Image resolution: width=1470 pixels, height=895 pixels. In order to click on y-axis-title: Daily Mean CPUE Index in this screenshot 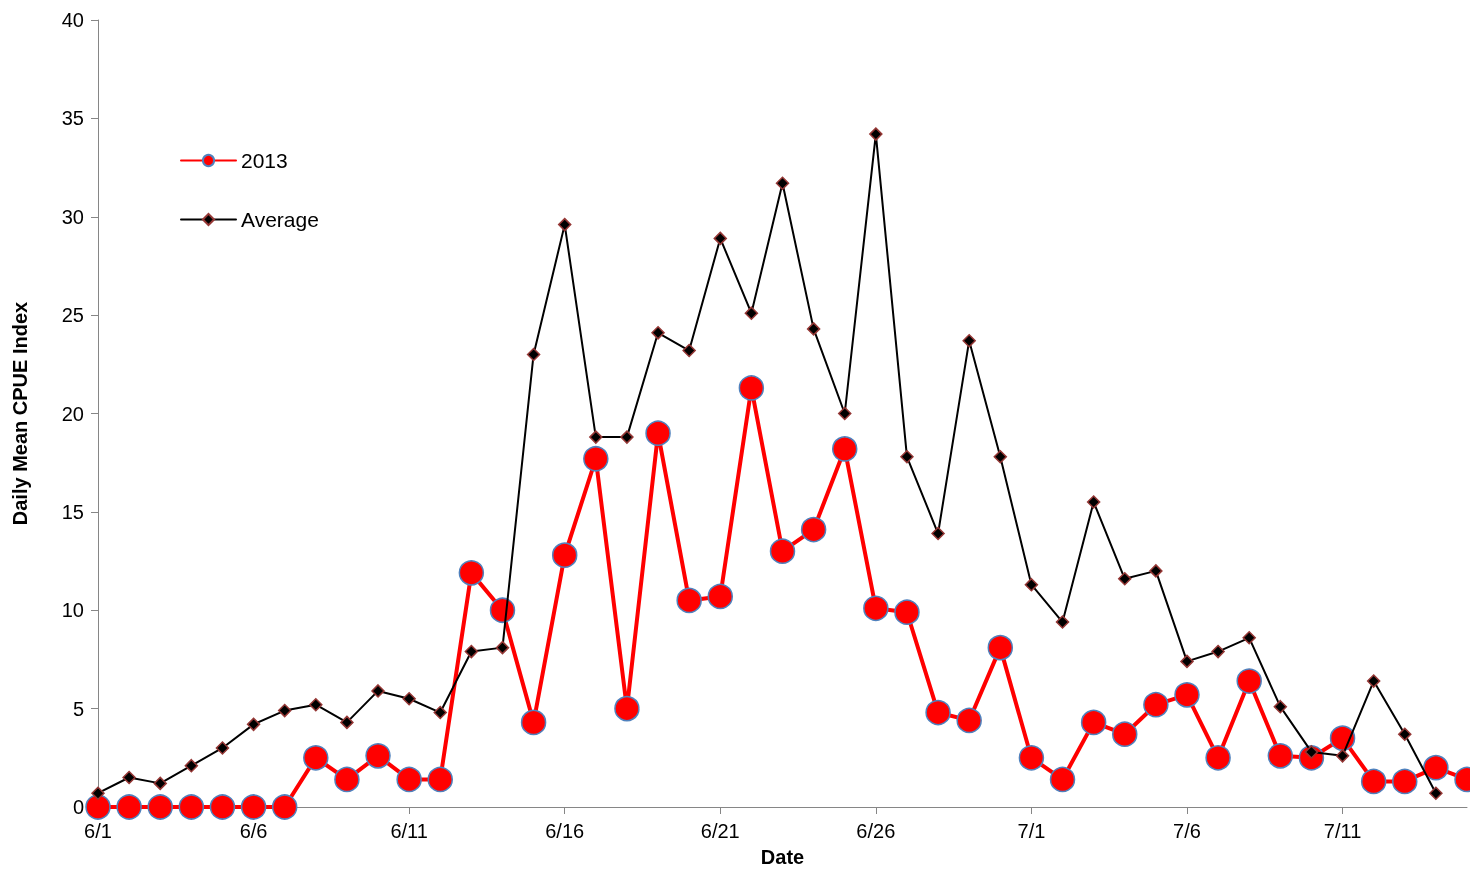, I will do `click(20, 413)`.